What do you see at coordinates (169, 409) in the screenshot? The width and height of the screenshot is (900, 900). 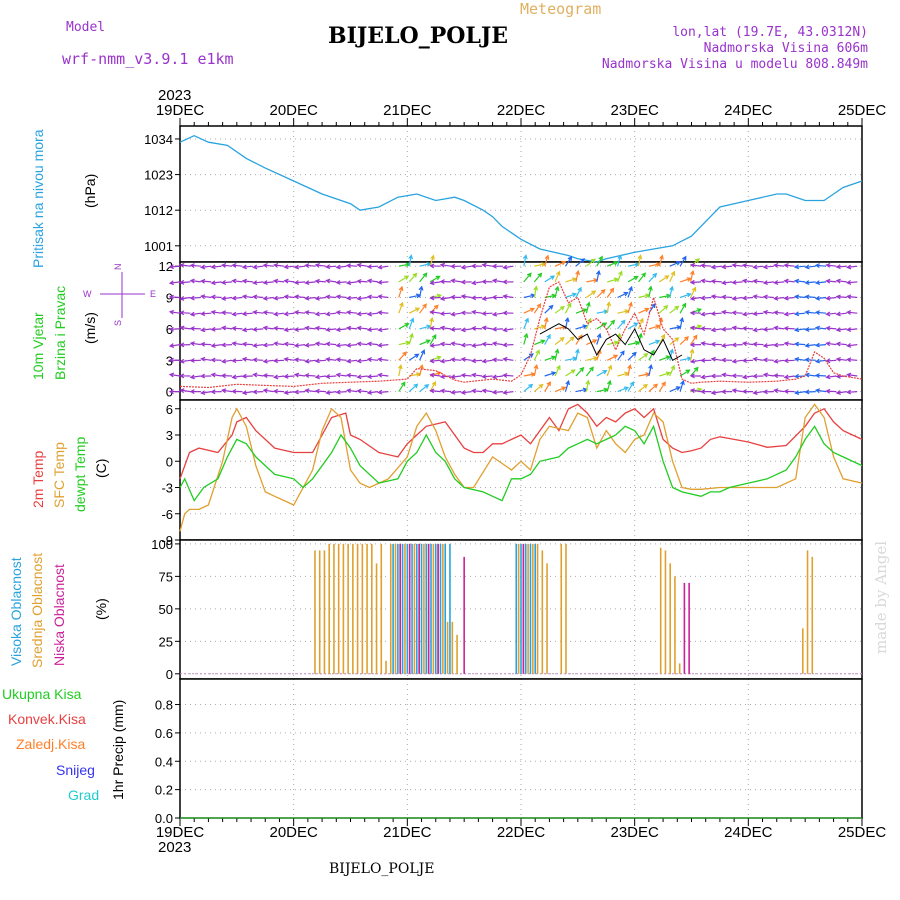 I see `temp-ytick-label: 6` at bounding box center [169, 409].